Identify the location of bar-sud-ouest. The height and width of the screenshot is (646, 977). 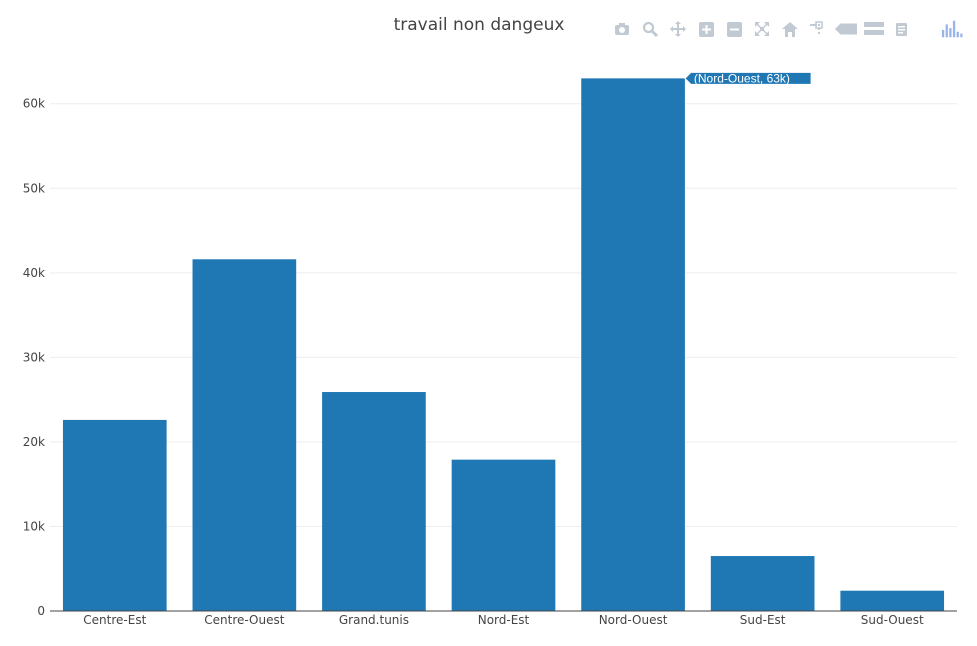
(892, 600).